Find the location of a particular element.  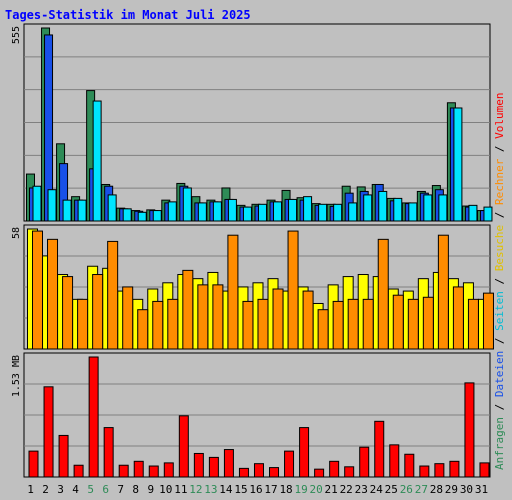

x-tick-label: 5 is located at coordinates (90, 489).